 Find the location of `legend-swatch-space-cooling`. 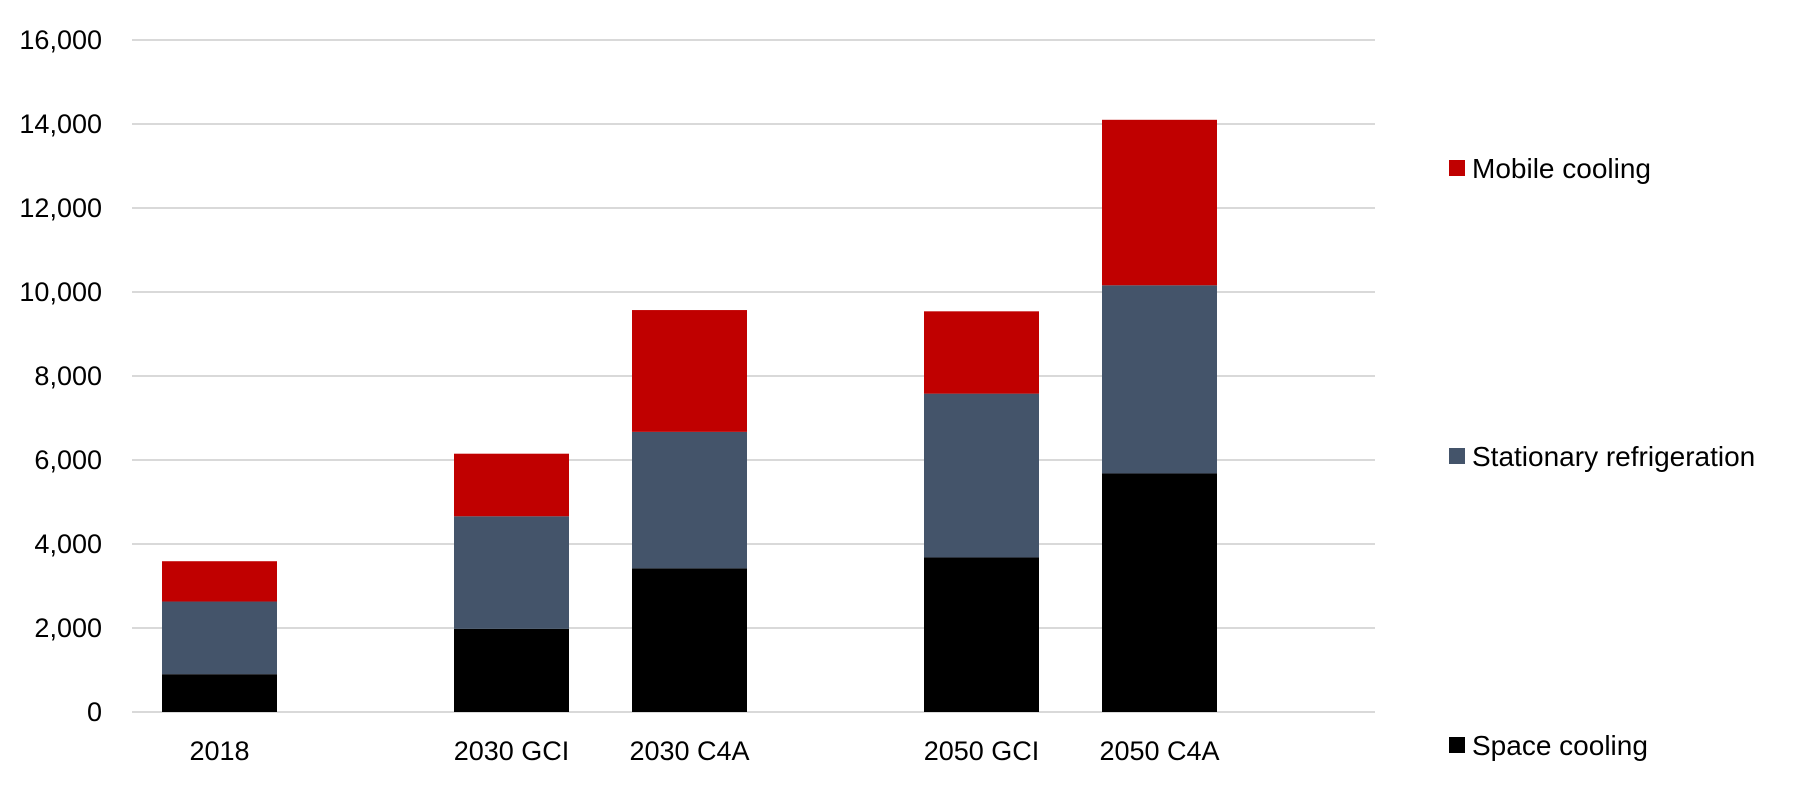

legend-swatch-space-cooling is located at coordinates (1457, 745).